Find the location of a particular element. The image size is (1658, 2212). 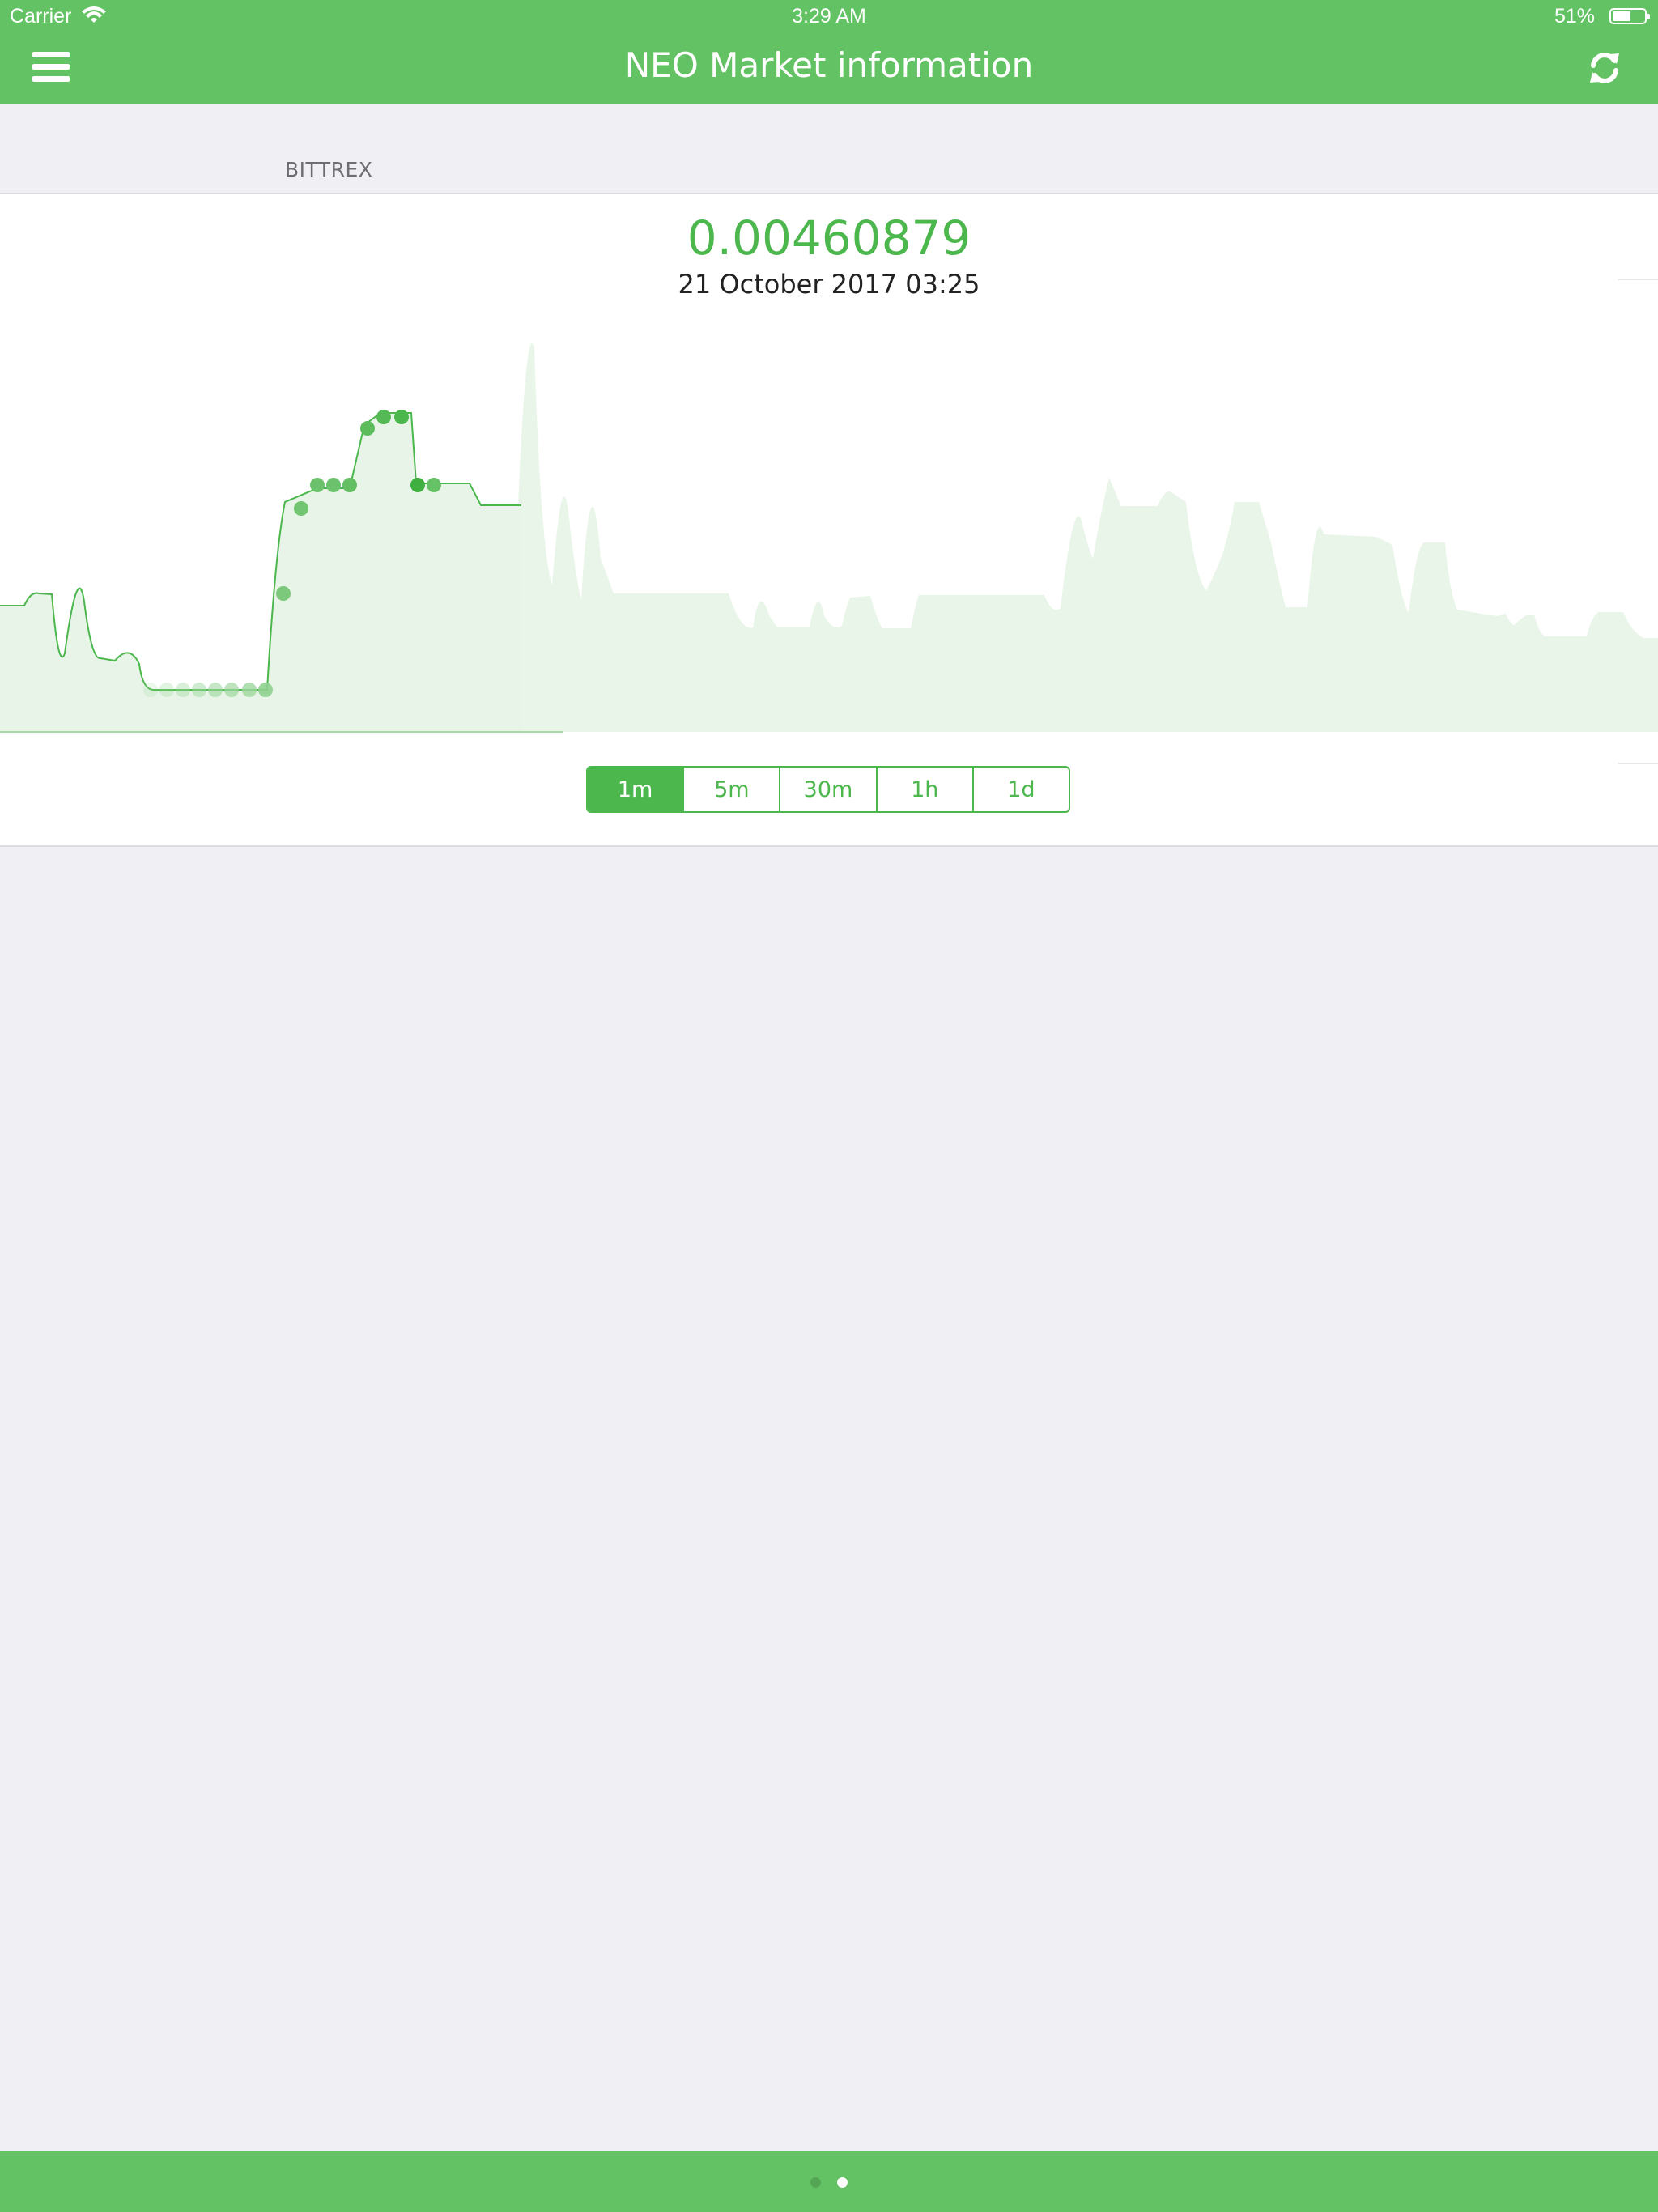

page-title: NEO Market information is located at coordinates (829, 65).